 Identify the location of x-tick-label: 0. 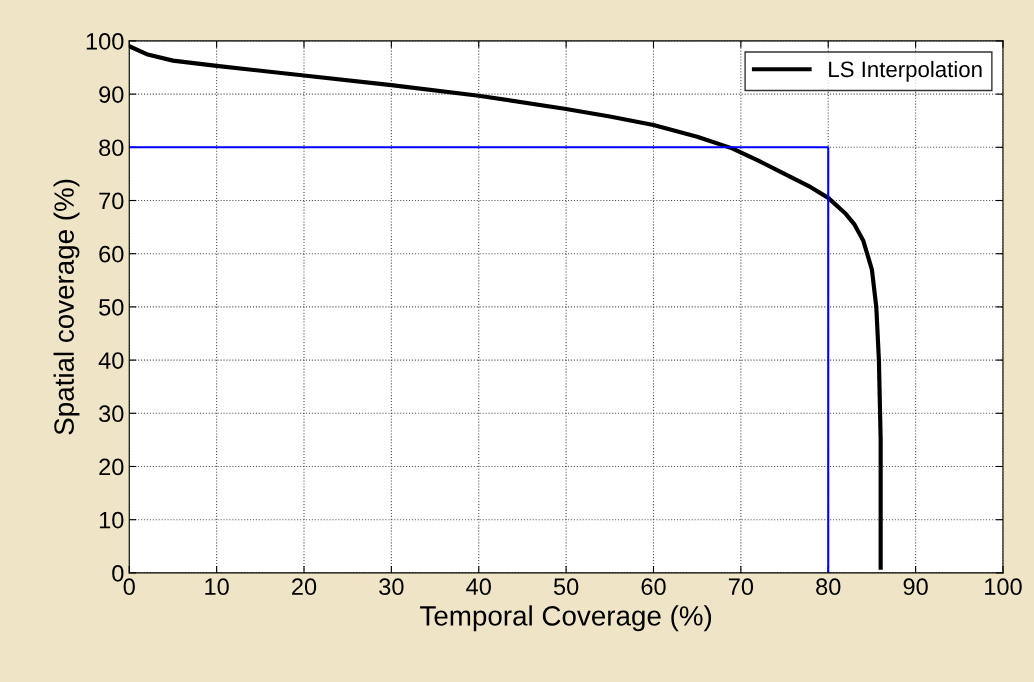
(129, 587).